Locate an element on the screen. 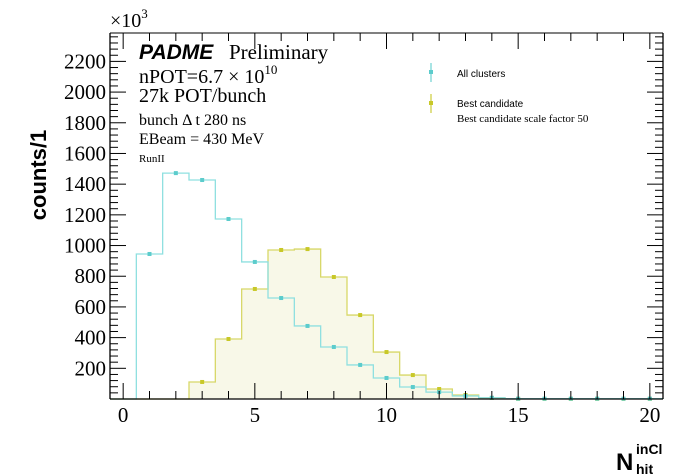  y-tick-label: 800 is located at coordinates (91, 276).